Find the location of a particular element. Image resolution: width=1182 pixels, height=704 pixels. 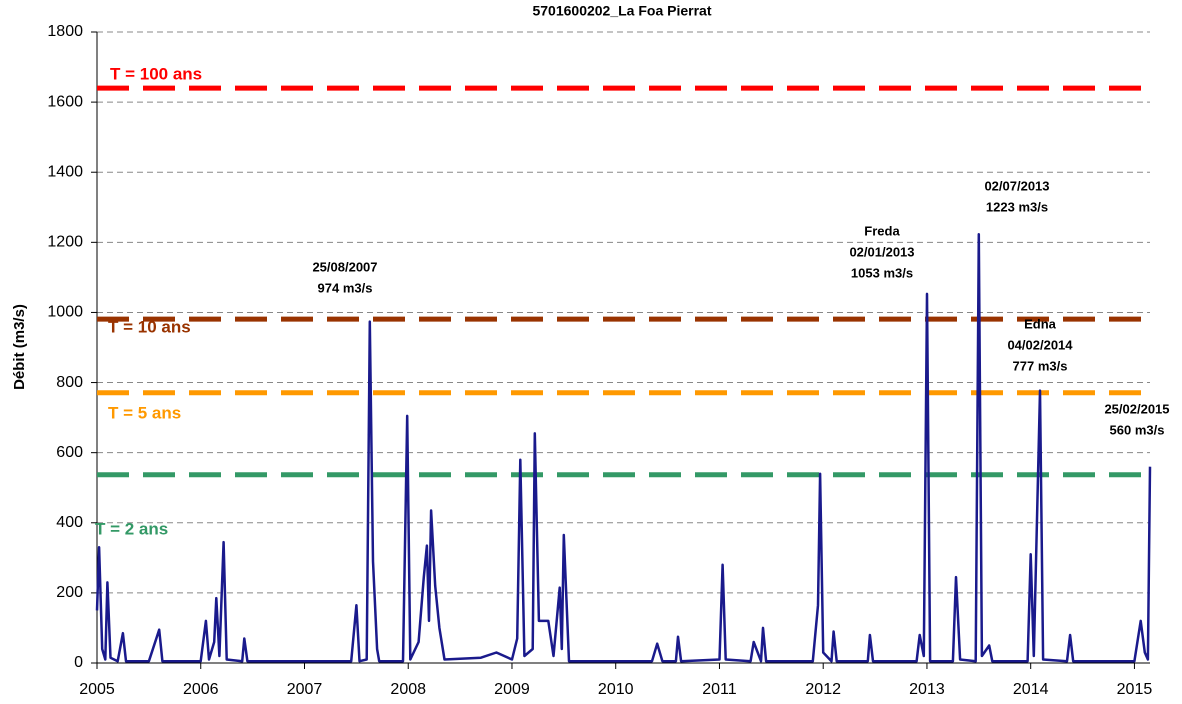

y-tick-label: 1600 is located at coordinates (65, 101).